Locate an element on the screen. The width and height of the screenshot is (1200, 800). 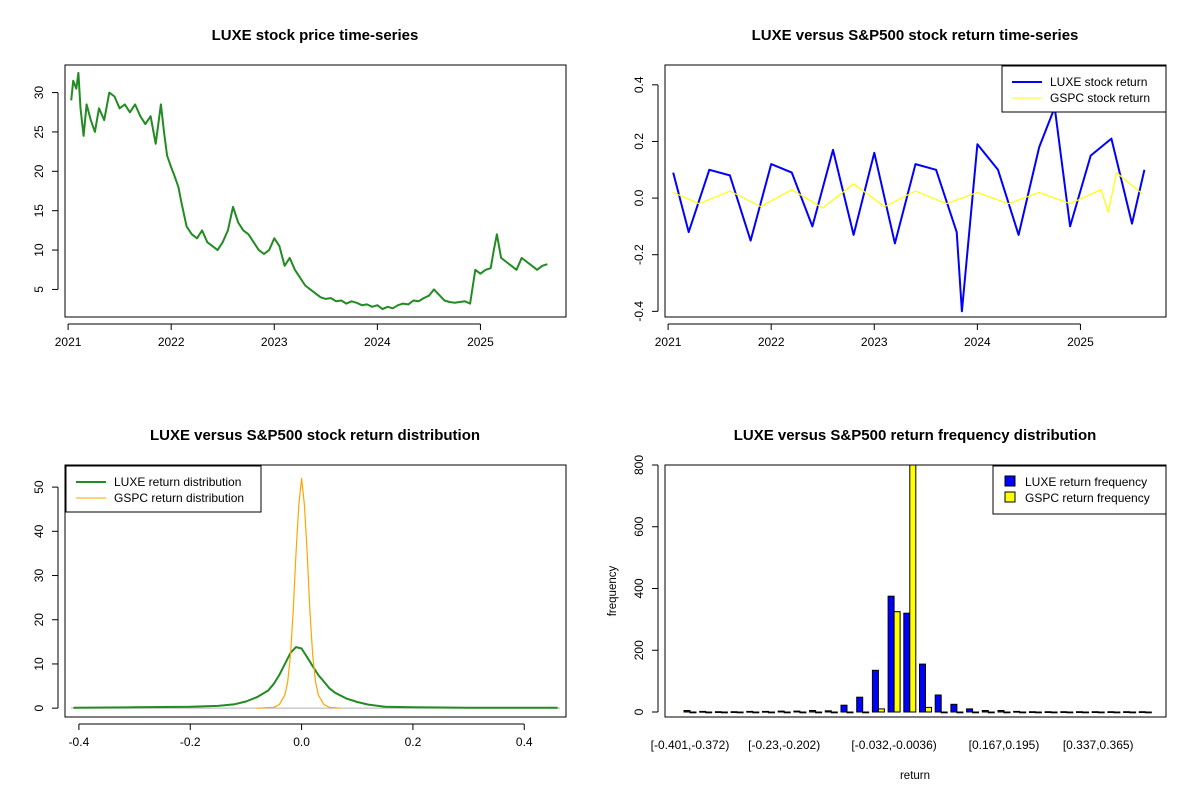
return-timeseries-legend-label: GSPC stock return is located at coordinates (1100, 98).